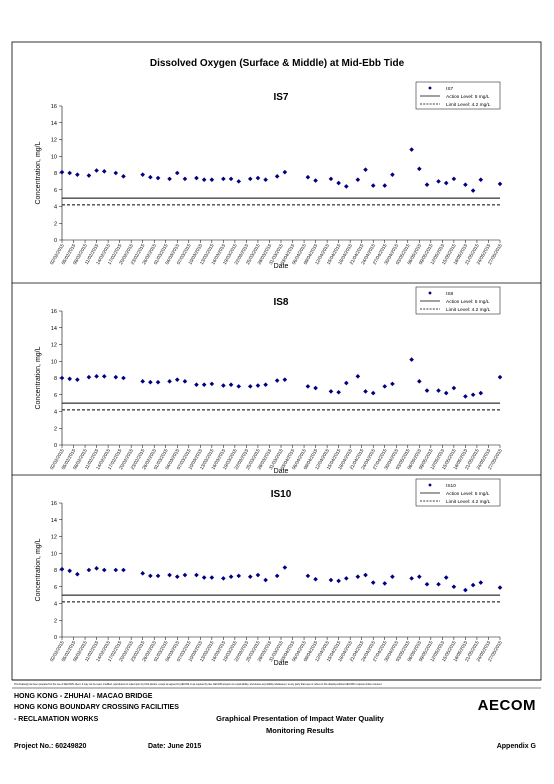 The image size is (554, 784). I want to click on chart-title: IS7, so click(280, 97).